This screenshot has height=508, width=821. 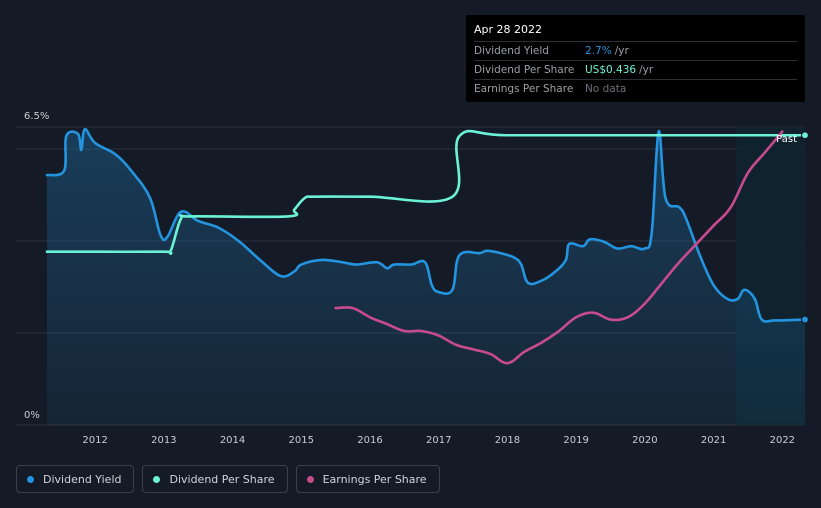 I want to click on dividend-yield-end-point, so click(x=805, y=319).